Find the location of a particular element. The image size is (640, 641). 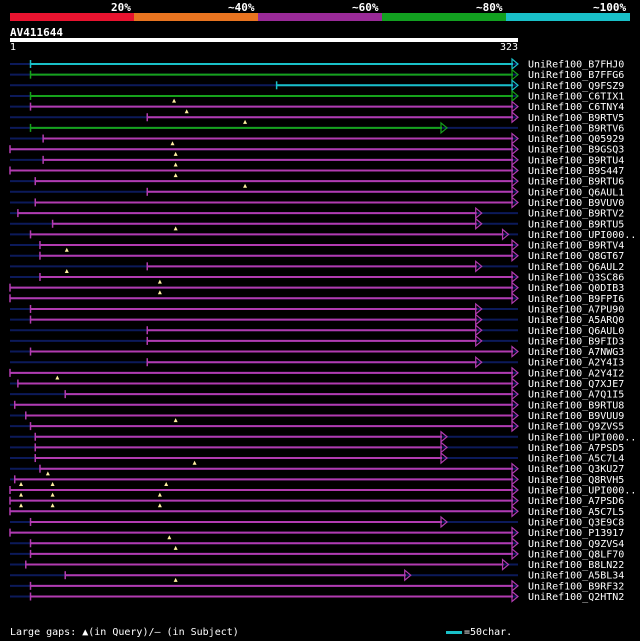

hit-label: UniRef100_Q6AUL0 is located at coordinates (576, 331).